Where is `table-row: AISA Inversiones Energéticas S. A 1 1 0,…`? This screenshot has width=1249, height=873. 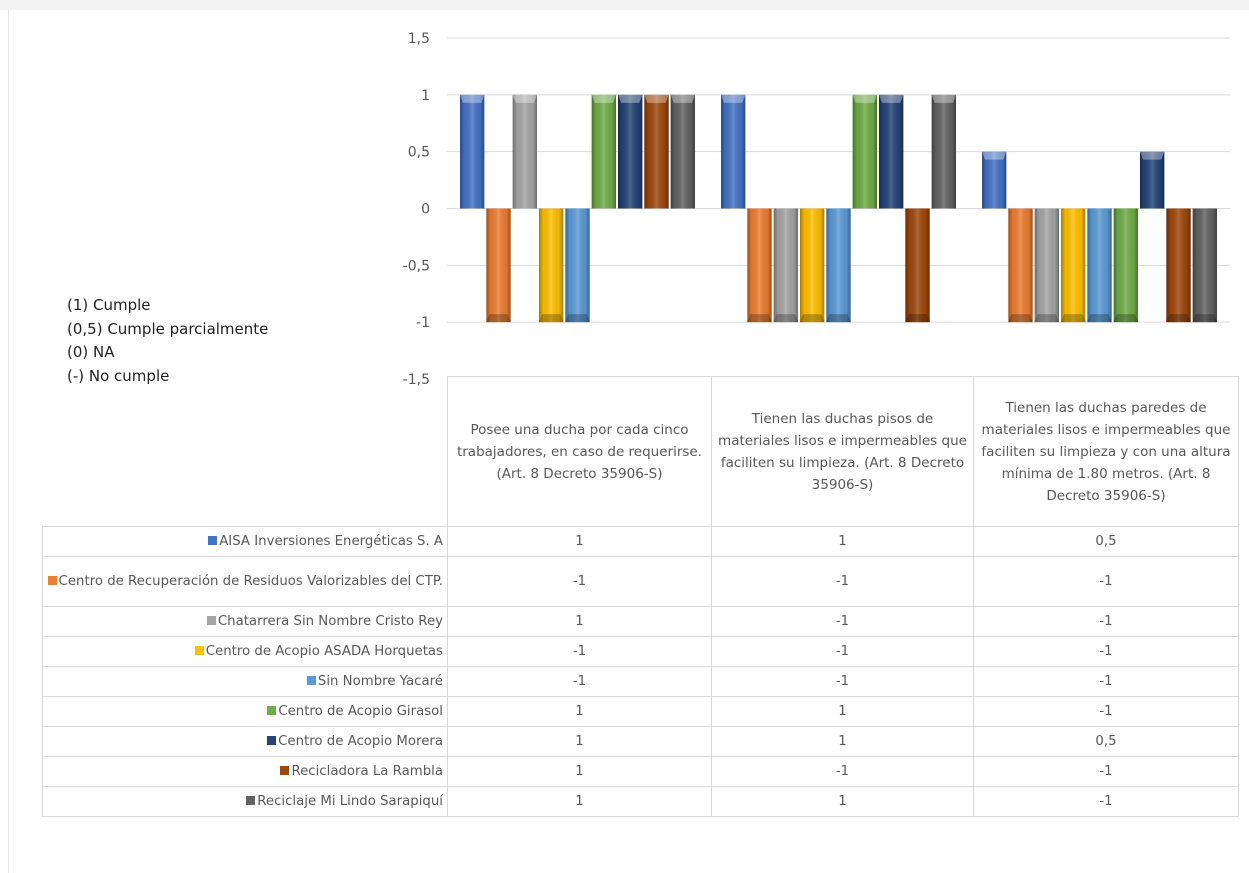
table-row: AISA Inversiones Energéticas S. A 1 1 0,… is located at coordinates (640, 541).